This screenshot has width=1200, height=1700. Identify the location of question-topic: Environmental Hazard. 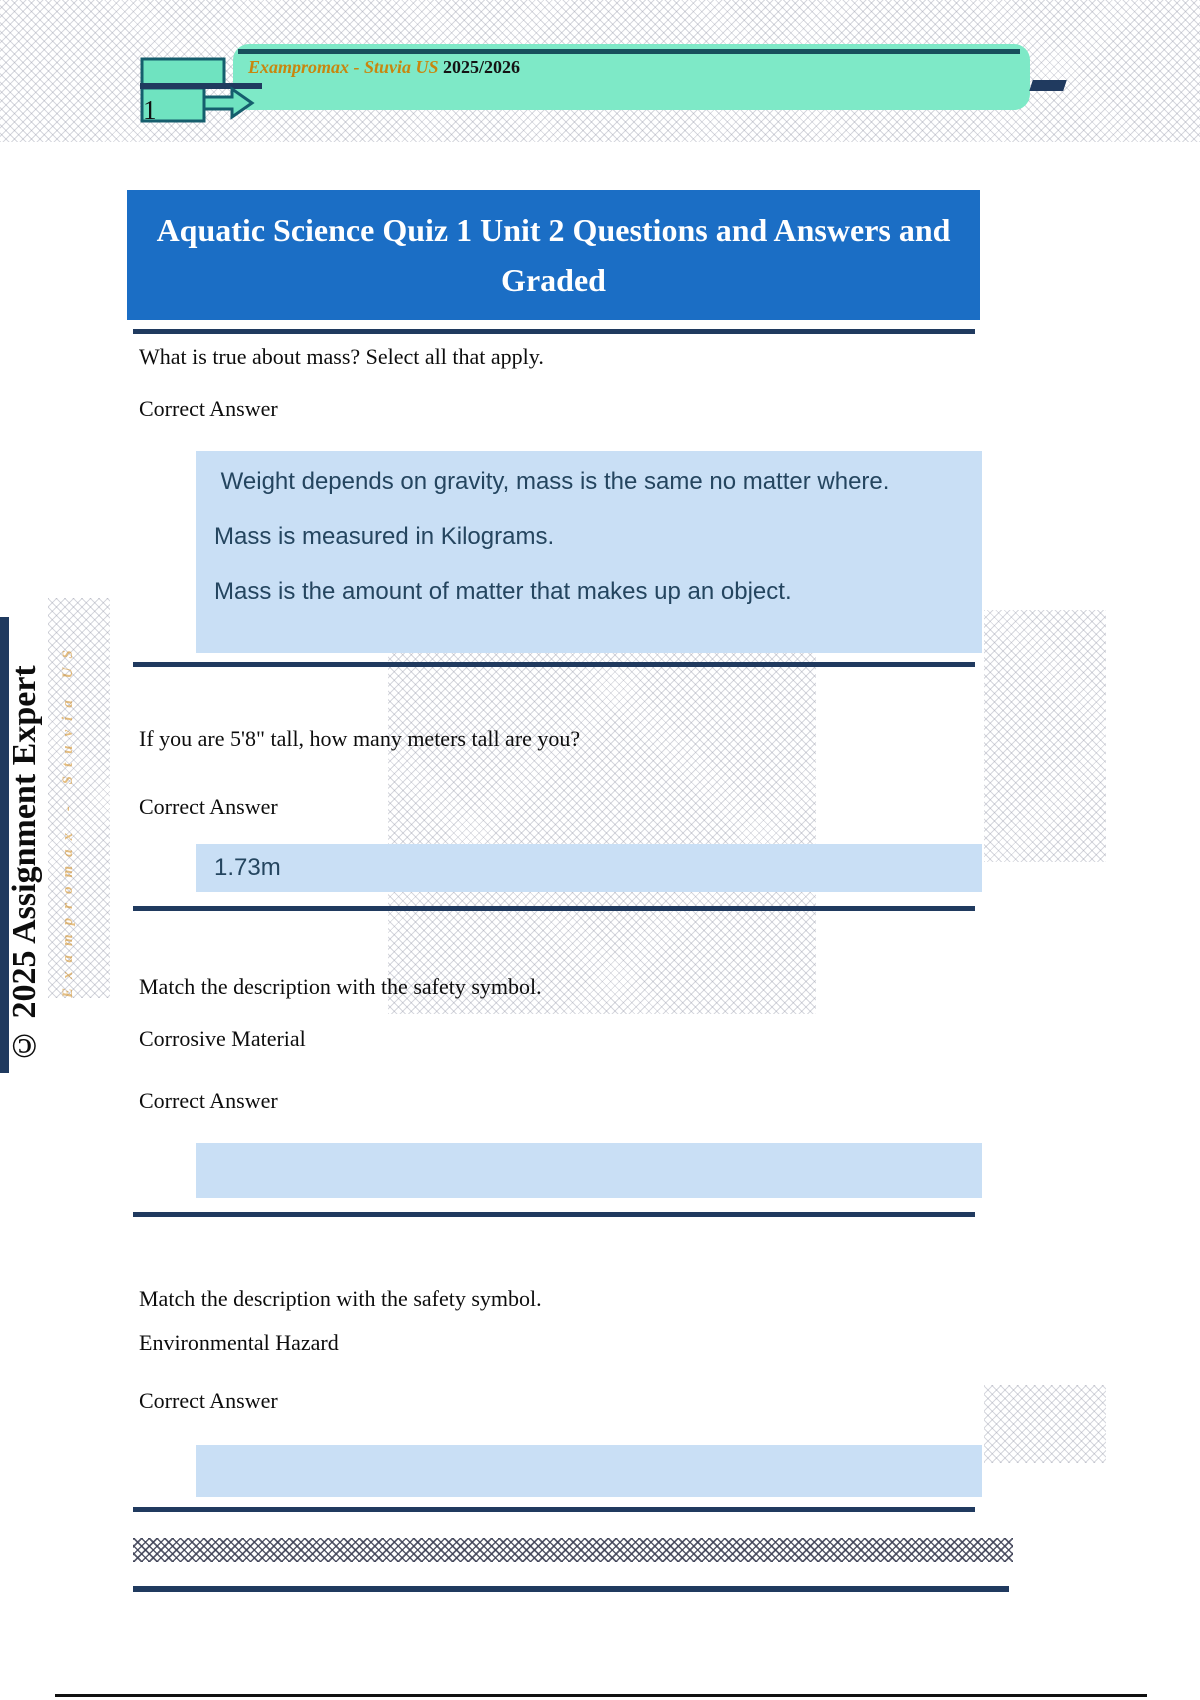
(239, 1342).